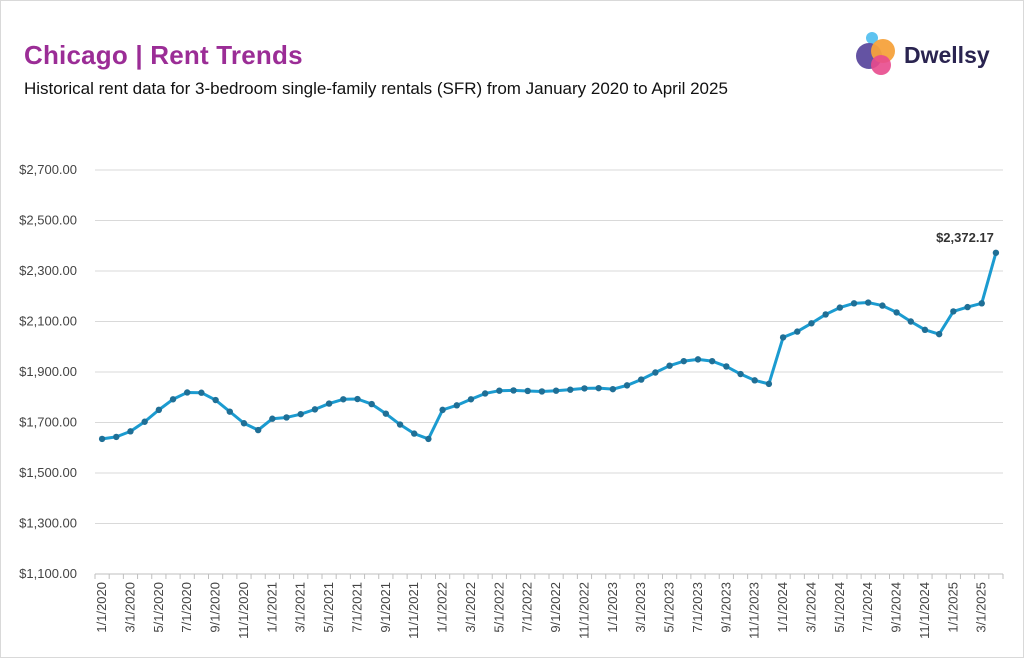 This screenshot has height=658, width=1024. I want to click on y-tick-label: $1,900.00, so click(48, 371).